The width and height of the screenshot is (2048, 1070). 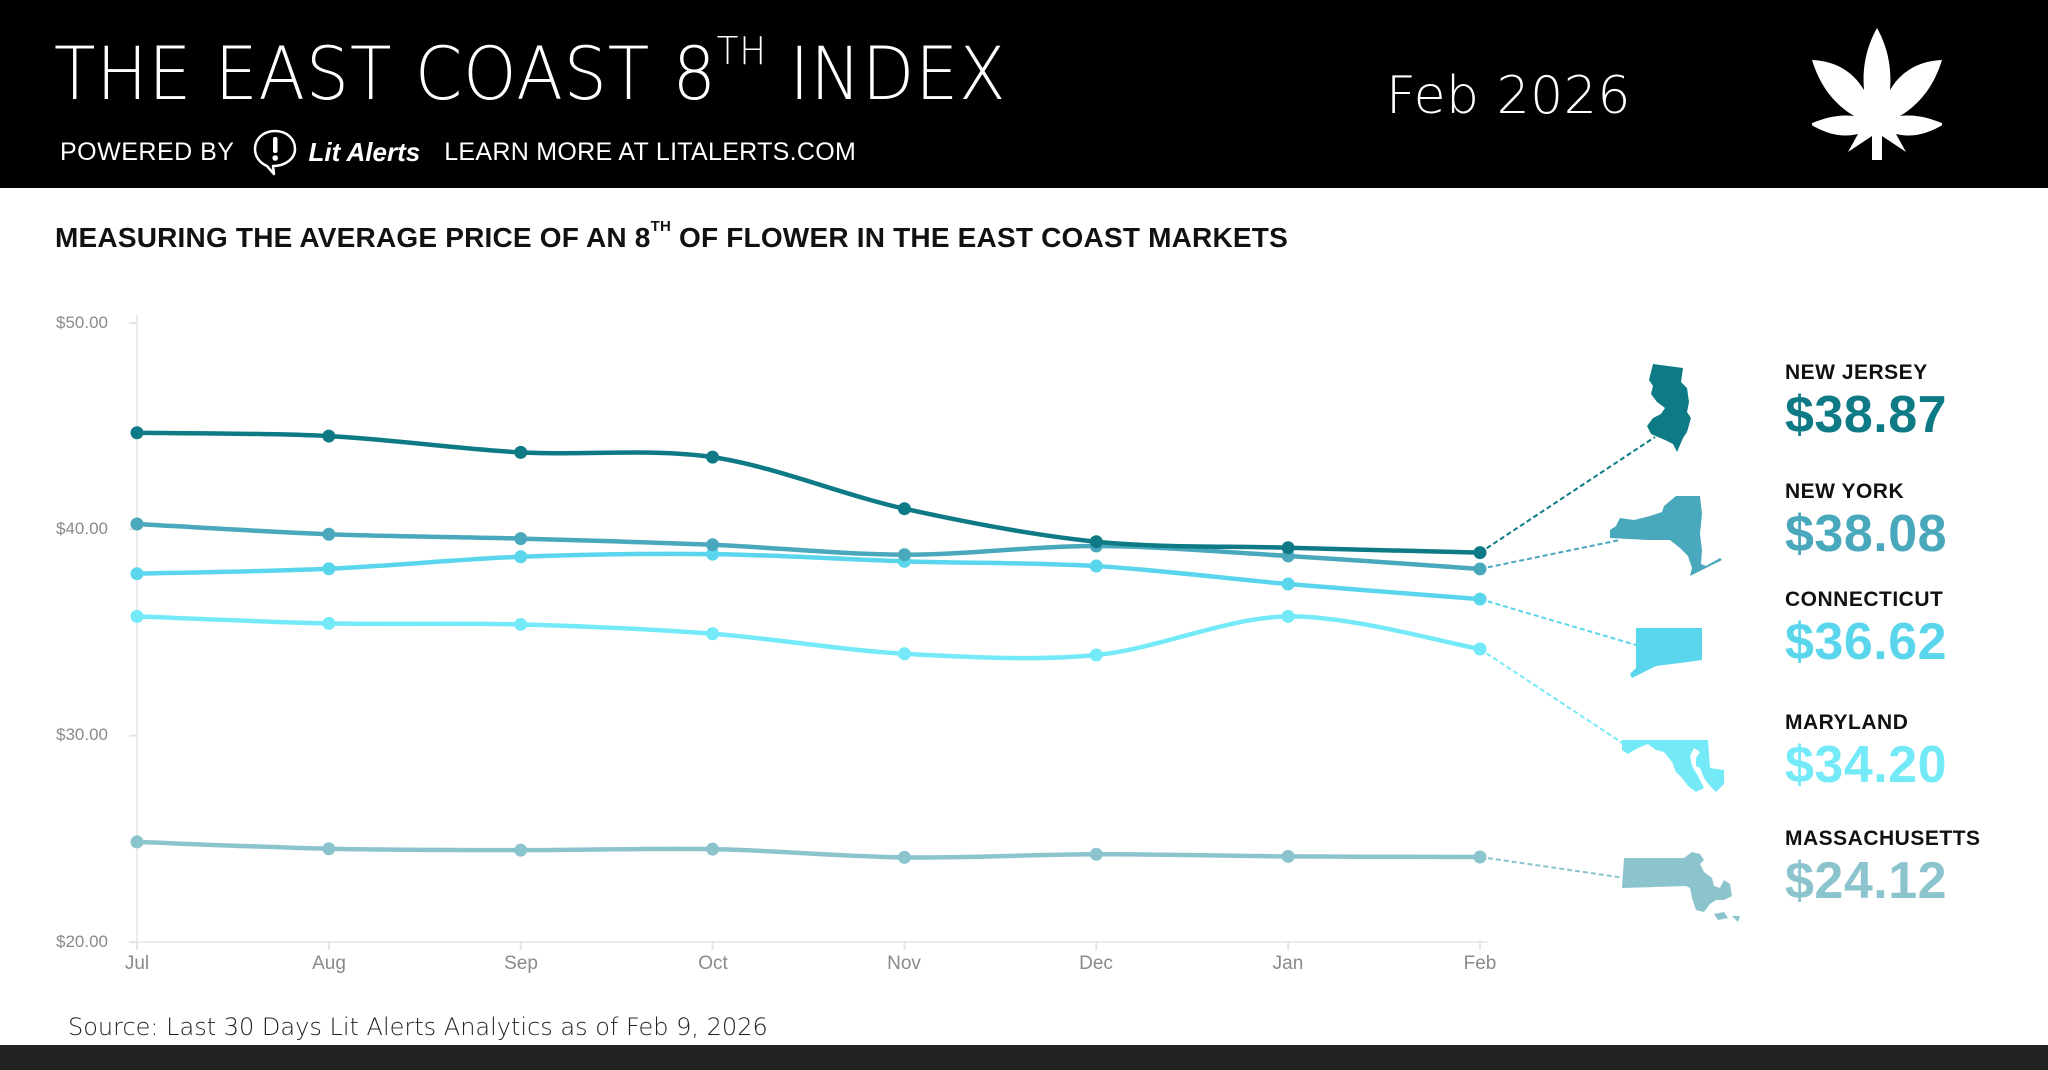 I want to click on learn-more-link: LEARN MORE AT LITALERTS.COM, so click(x=650, y=151).